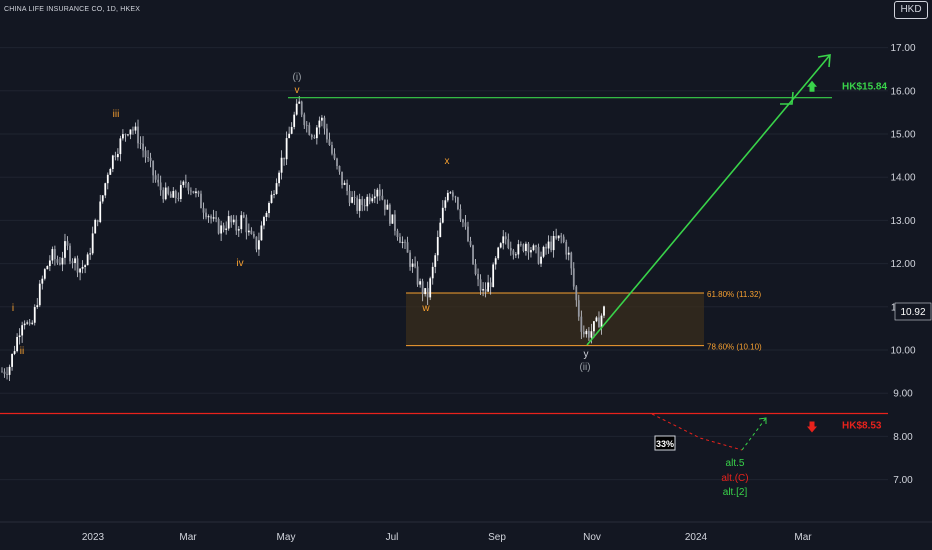 This screenshot has width=932, height=550. What do you see at coordinates (497, 537) in the screenshot?
I see `x-tick-label: Sep` at bounding box center [497, 537].